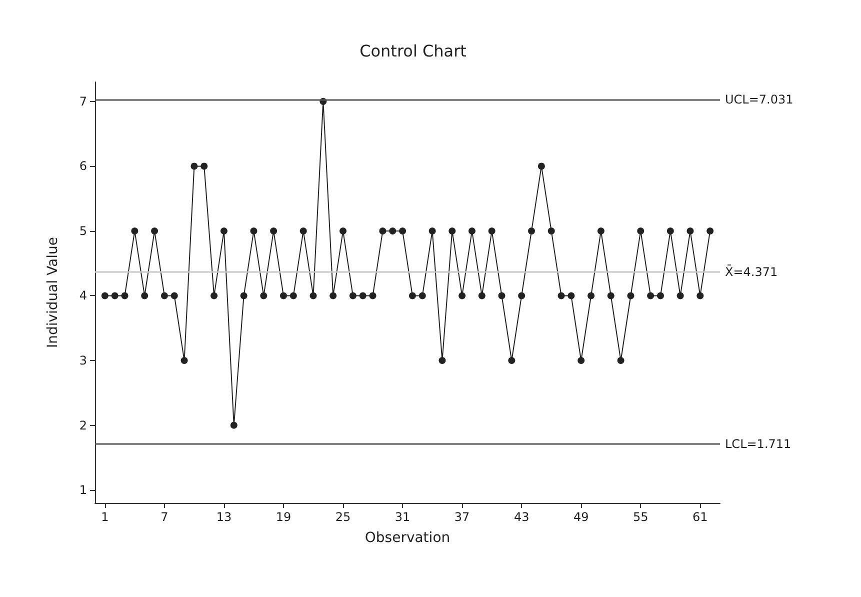  Describe the element at coordinates (581, 517) in the screenshot. I see `x-tick-label: 49` at that location.